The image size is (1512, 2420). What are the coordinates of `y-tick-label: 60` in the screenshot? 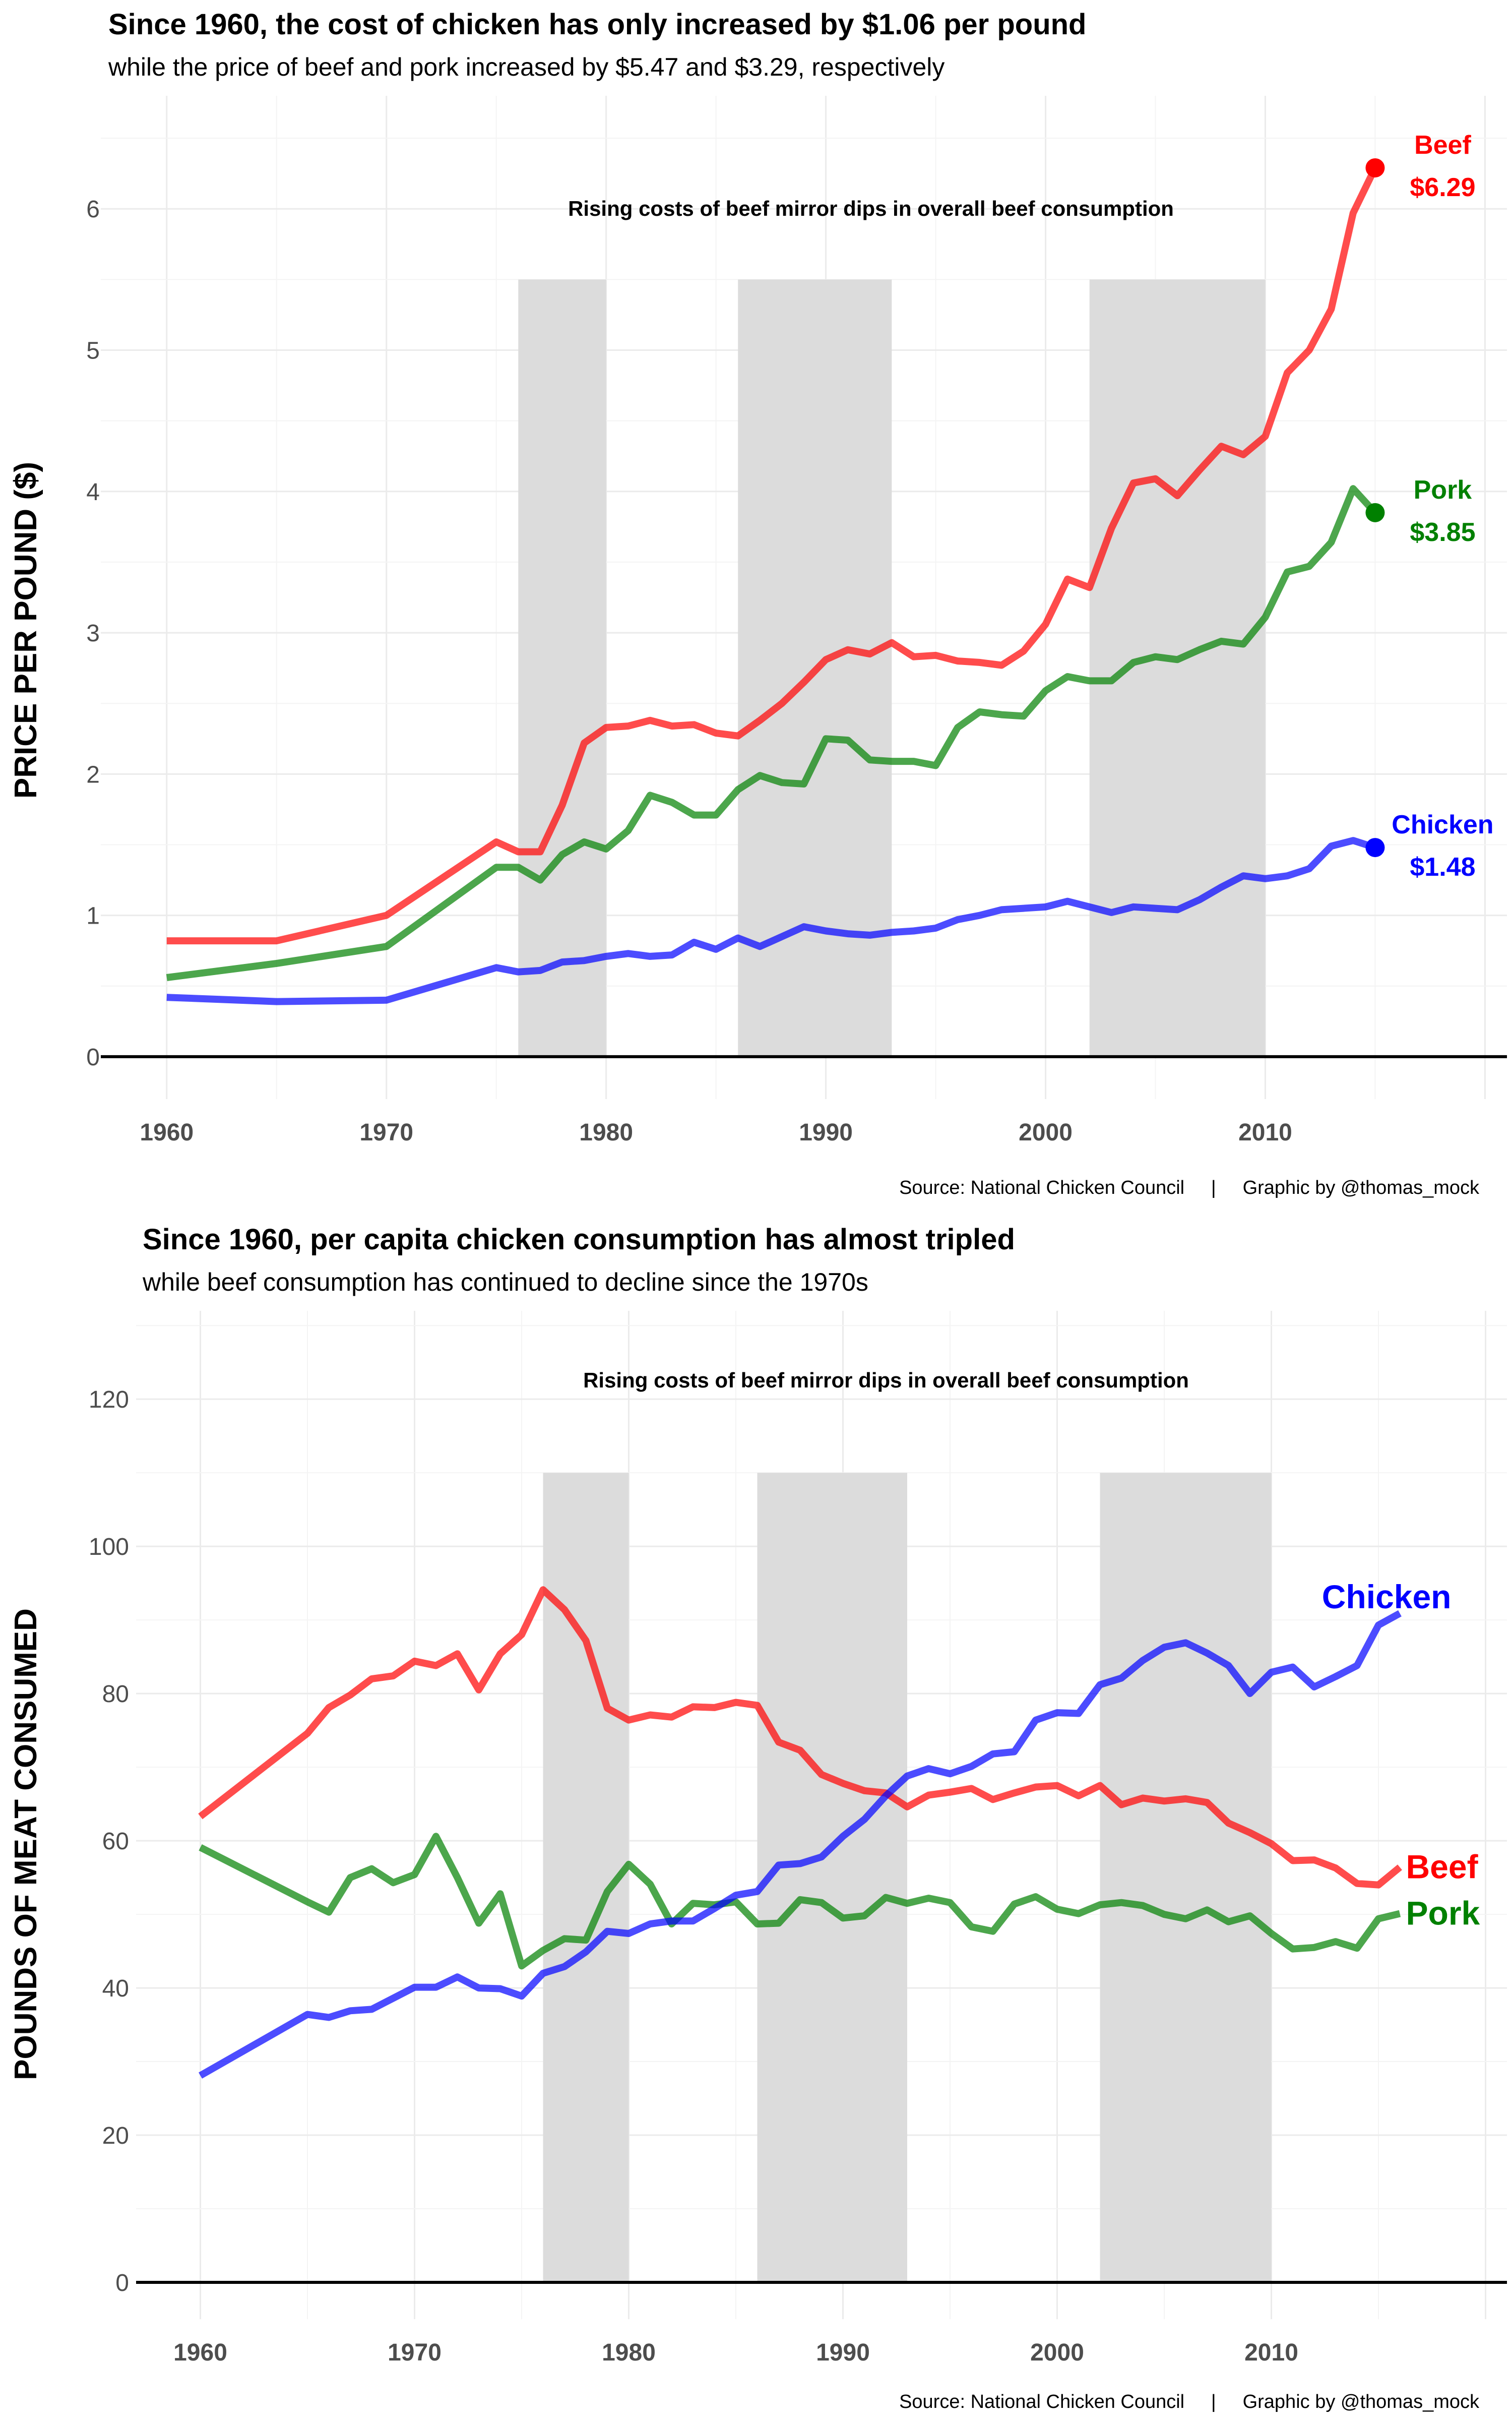 It's located at (116, 1841).